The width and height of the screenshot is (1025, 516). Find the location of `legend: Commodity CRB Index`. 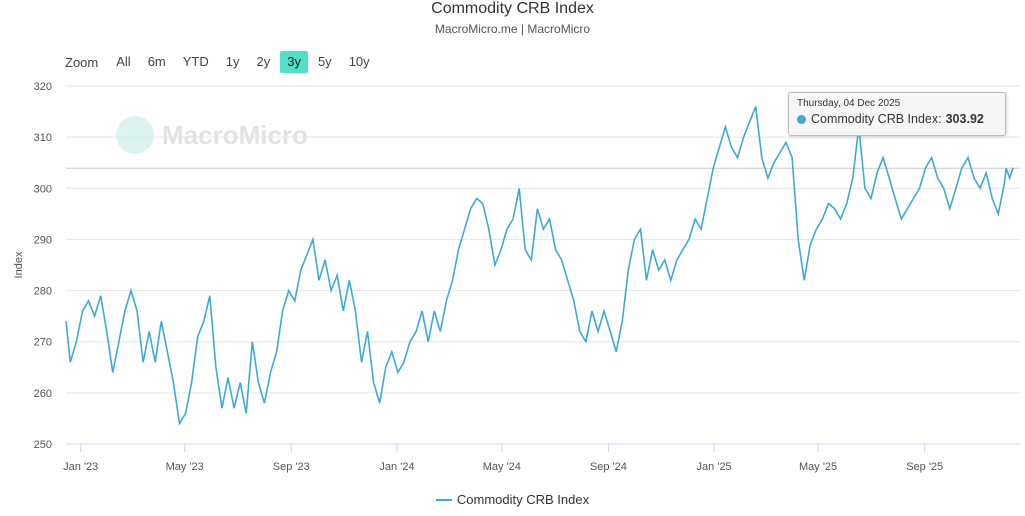

legend: Commodity CRB Index is located at coordinates (512, 499).